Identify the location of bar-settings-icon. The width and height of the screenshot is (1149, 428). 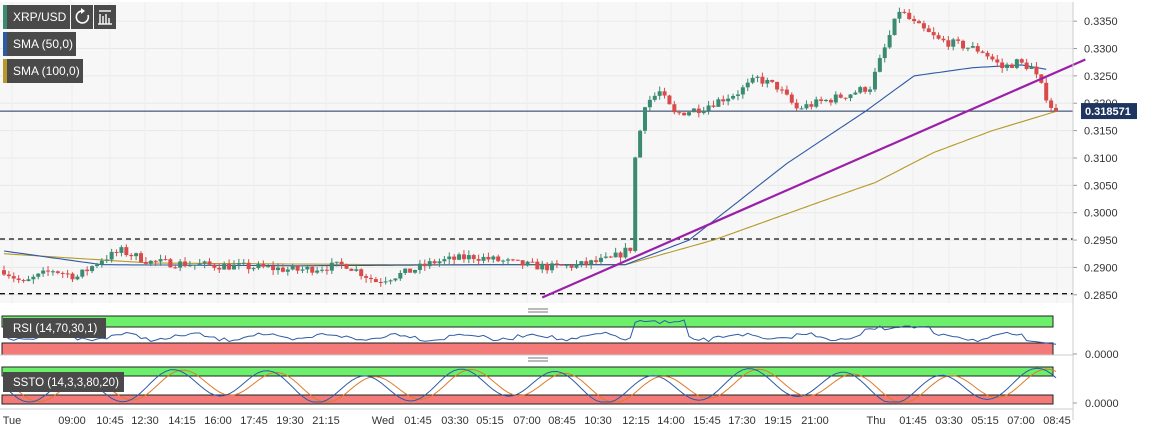
(105, 17).